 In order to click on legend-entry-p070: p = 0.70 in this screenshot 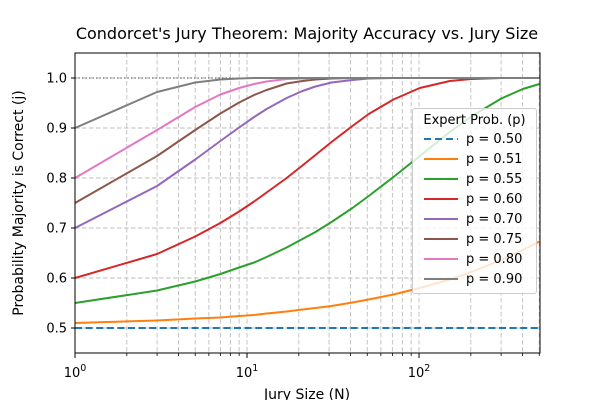, I will do `click(474, 219)`.